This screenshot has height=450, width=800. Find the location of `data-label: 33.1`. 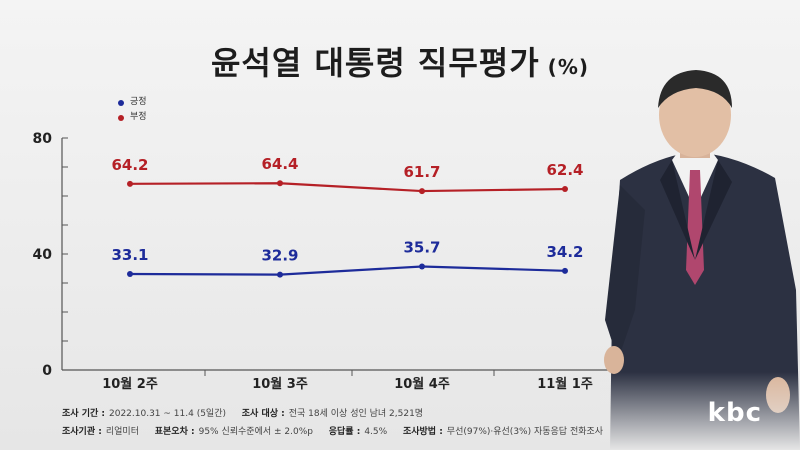

data-label: 33.1 is located at coordinates (129, 255).